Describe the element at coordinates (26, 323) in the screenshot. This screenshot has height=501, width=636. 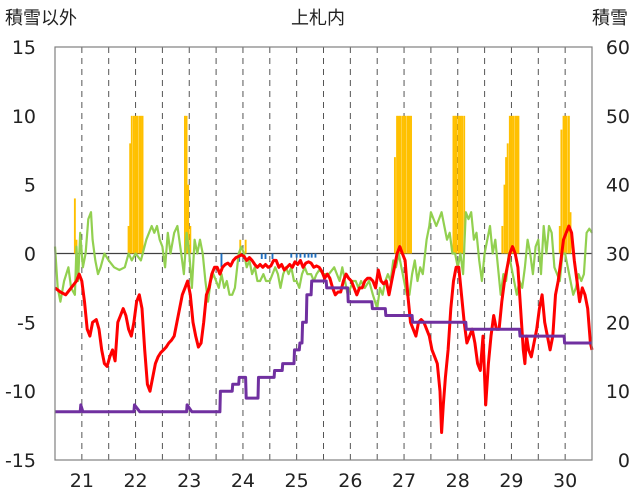
I see `y-tick-left: -5` at that location.